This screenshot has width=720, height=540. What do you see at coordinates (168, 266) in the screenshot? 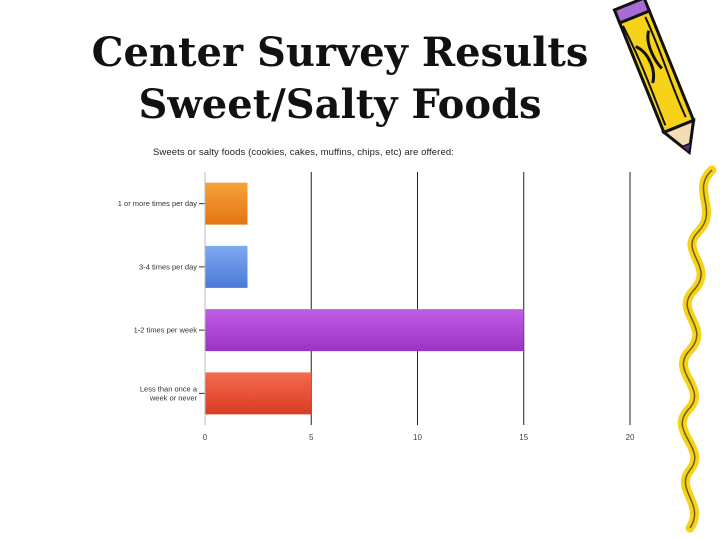
I see `y-tick-label: 3-4 times per day` at bounding box center [168, 266].